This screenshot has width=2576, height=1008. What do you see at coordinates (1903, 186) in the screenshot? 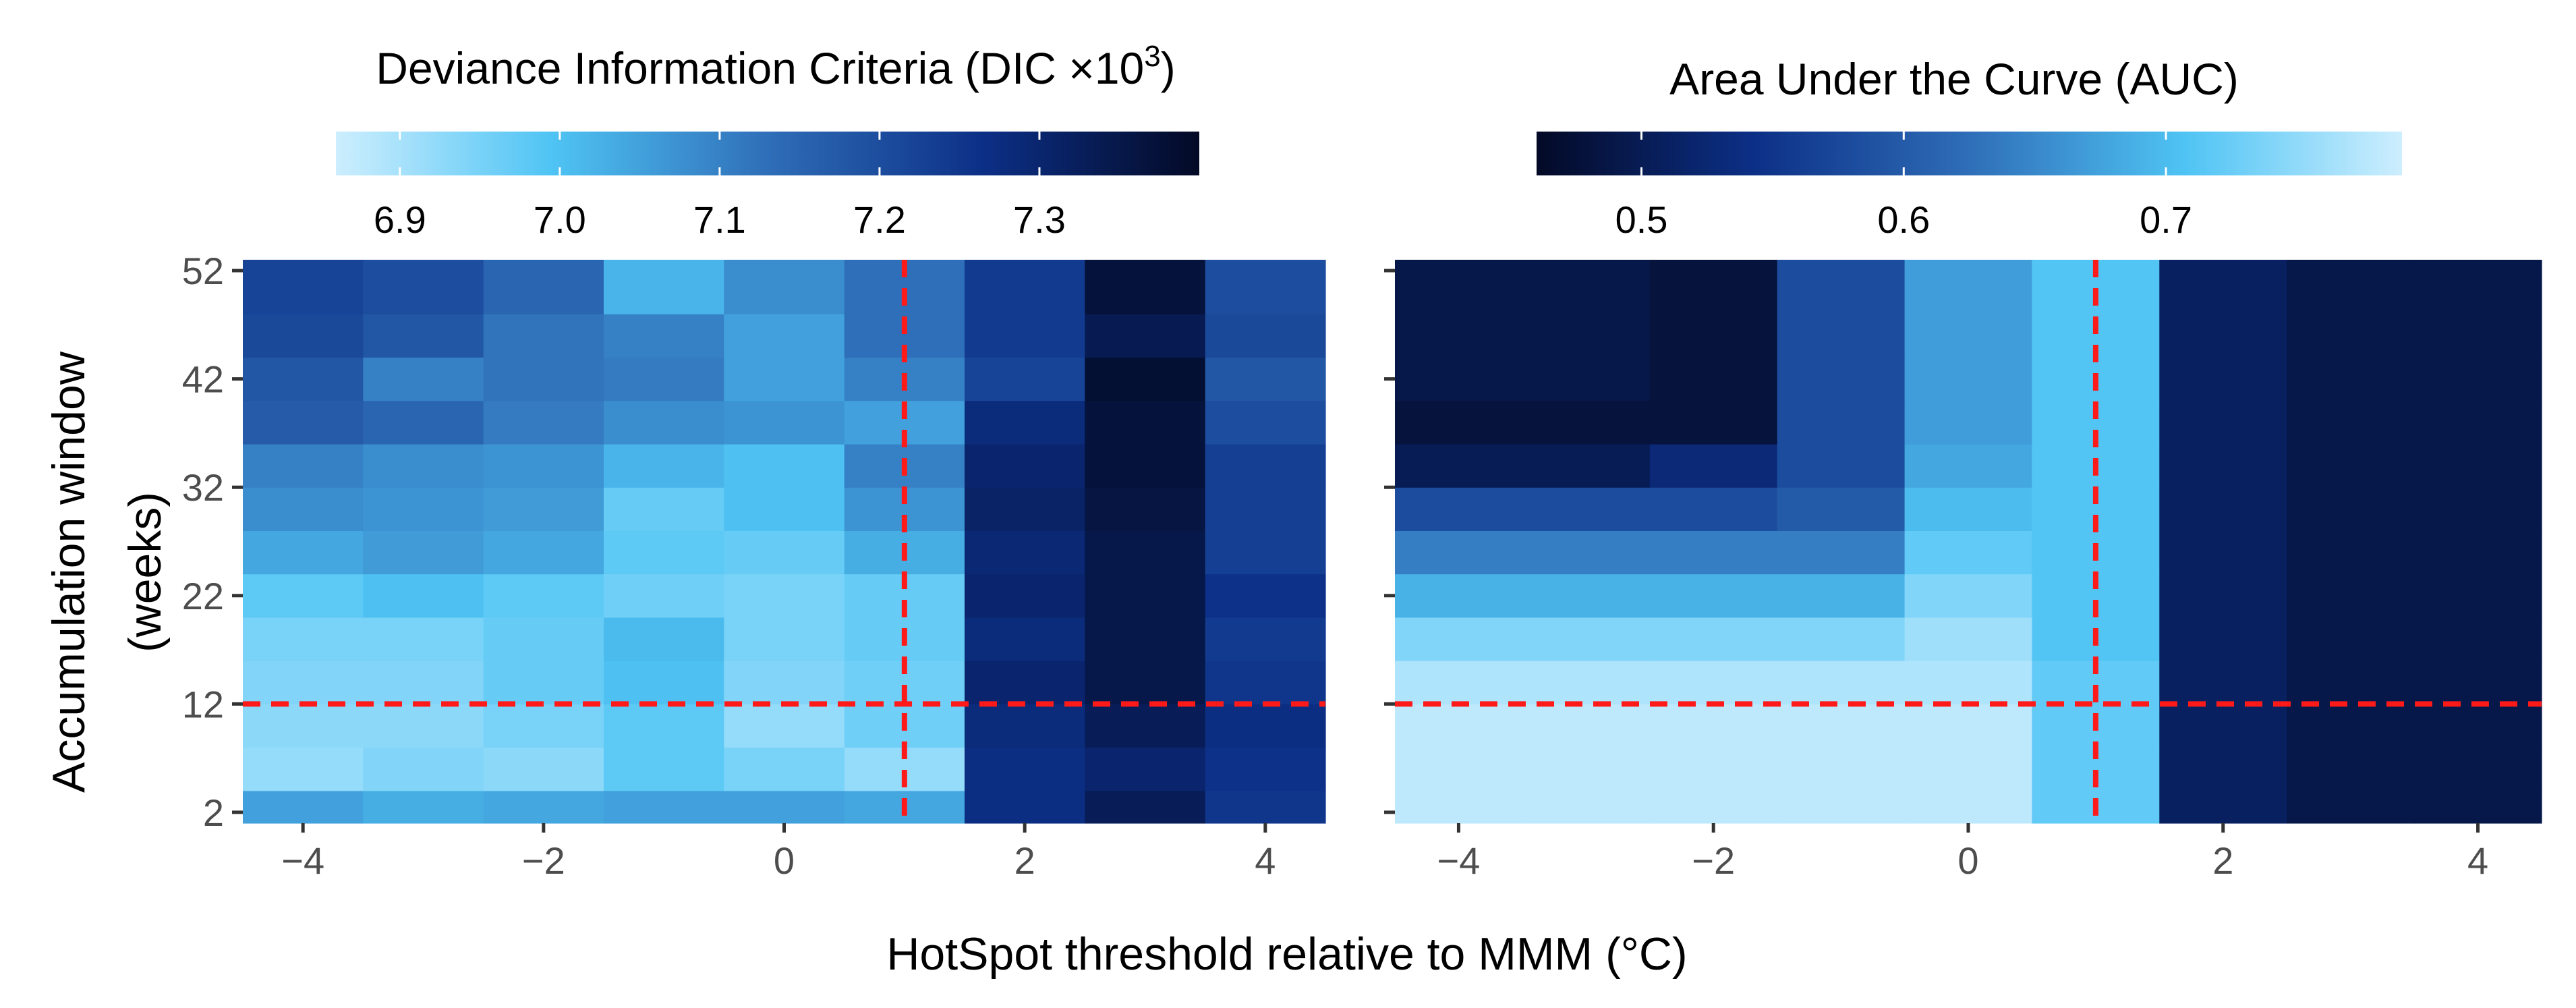
I see `auc-colorbar-ticks: 0.5 0.6 0.7` at bounding box center [1903, 186].